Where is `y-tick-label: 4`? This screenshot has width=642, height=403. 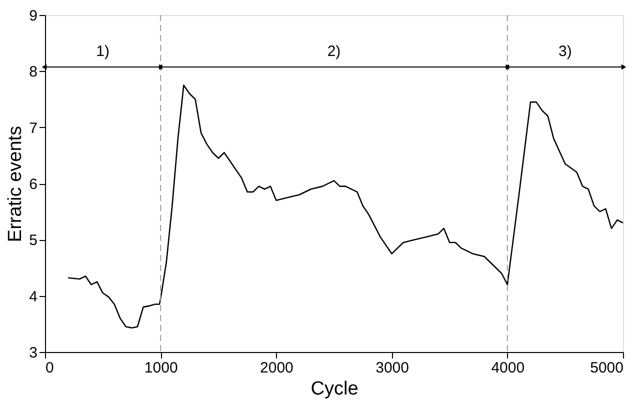 y-tick-label: 4 is located at coordinates (33, 297).